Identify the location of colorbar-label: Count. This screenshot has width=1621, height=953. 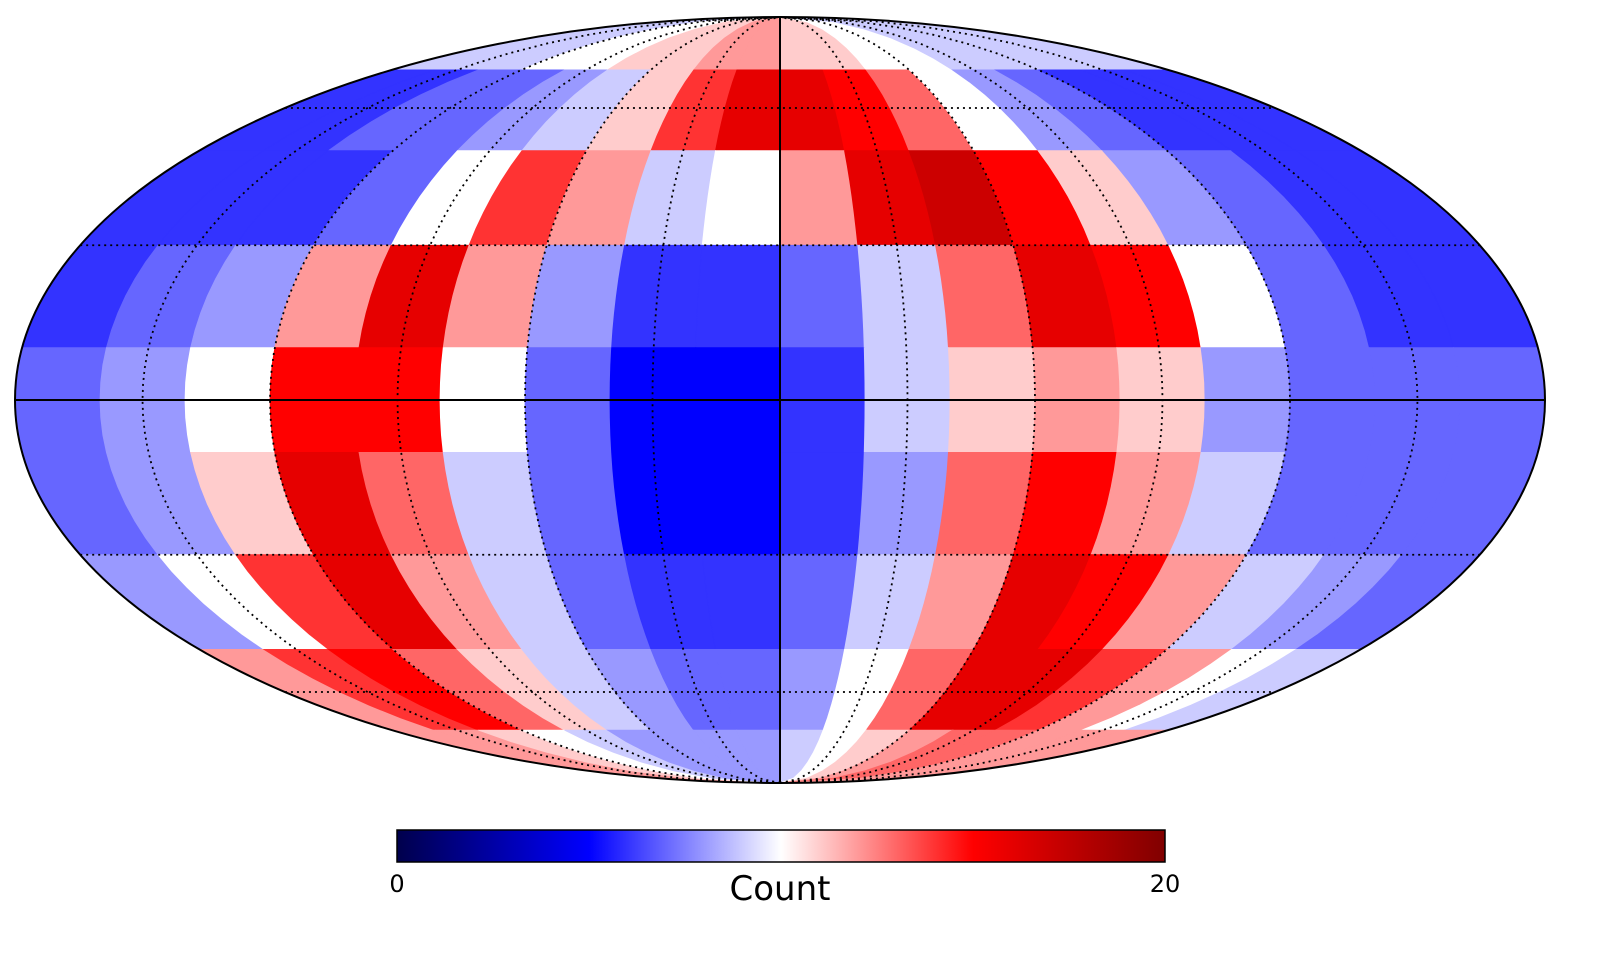
(780, 889).